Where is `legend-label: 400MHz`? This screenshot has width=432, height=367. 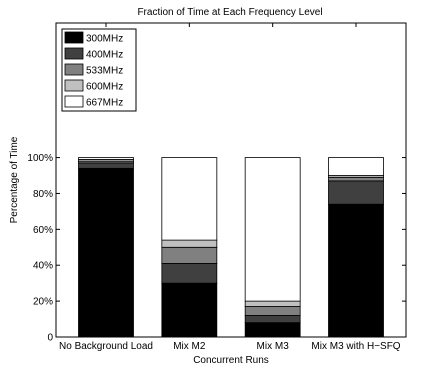
legend-label: 400MHz is located at coordinates (104, 55).